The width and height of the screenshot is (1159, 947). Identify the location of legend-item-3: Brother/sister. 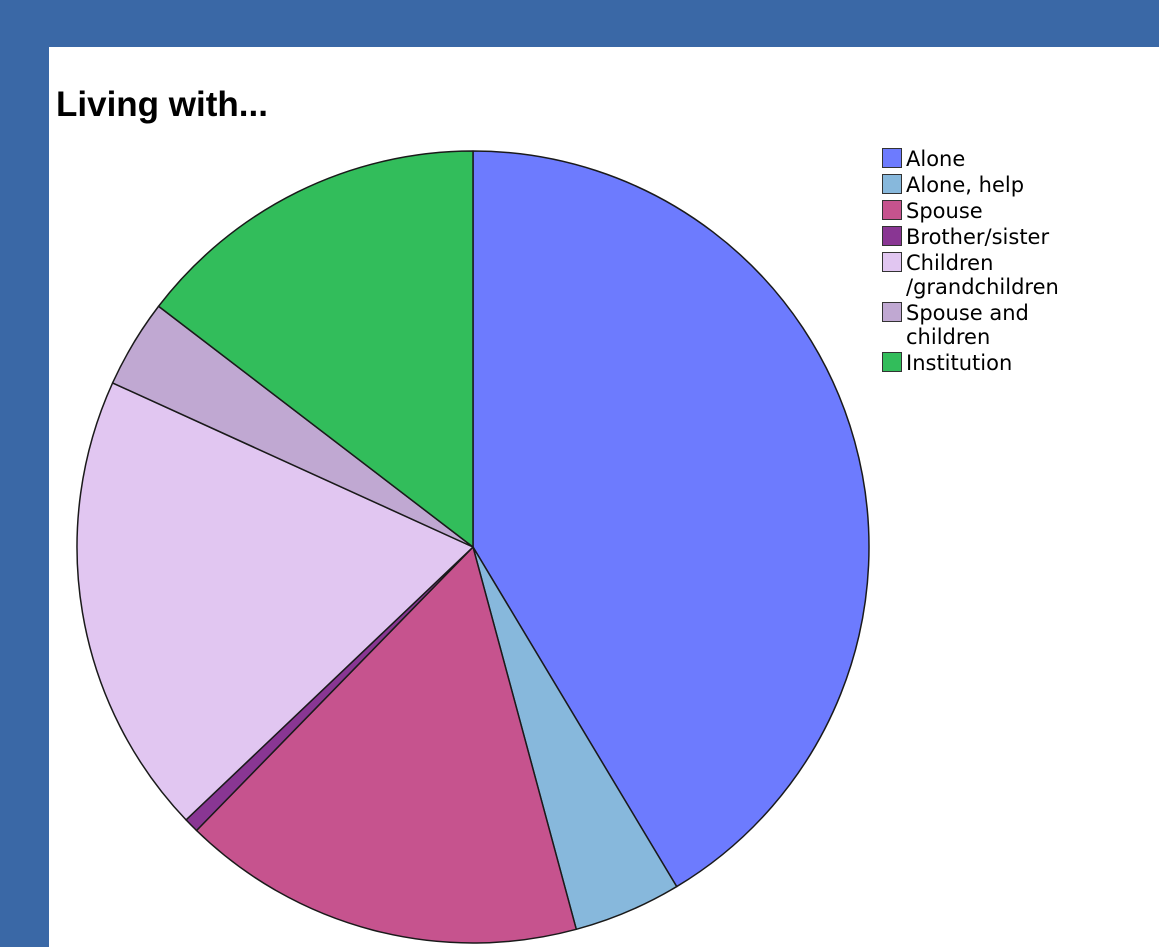
(970, 237).